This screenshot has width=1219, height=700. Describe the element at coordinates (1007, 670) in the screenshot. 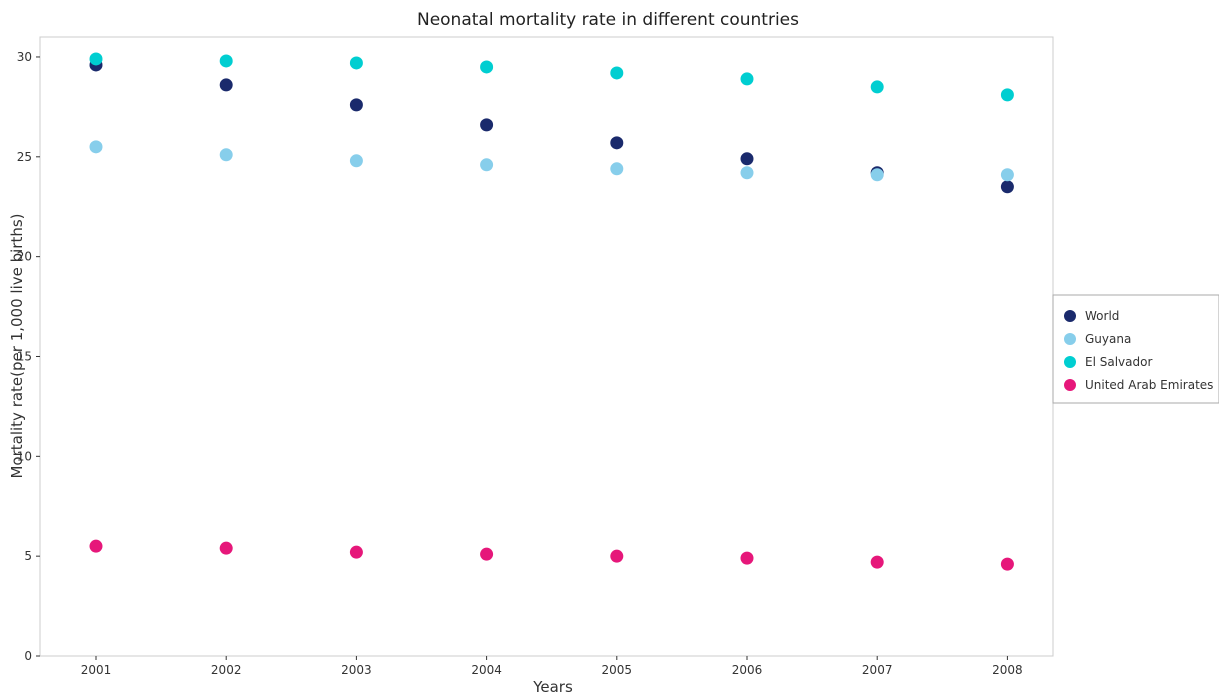

I see `x-tick-label: 2008` at that location.